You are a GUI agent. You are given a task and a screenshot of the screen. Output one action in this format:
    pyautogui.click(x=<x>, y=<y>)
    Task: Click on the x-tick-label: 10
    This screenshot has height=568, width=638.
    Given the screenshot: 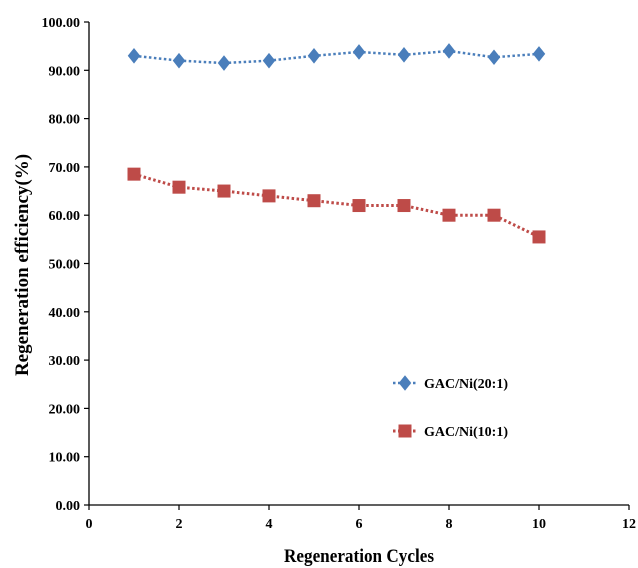 What is the action you would take?
    pyautogui.click(x=539, y=524)
    